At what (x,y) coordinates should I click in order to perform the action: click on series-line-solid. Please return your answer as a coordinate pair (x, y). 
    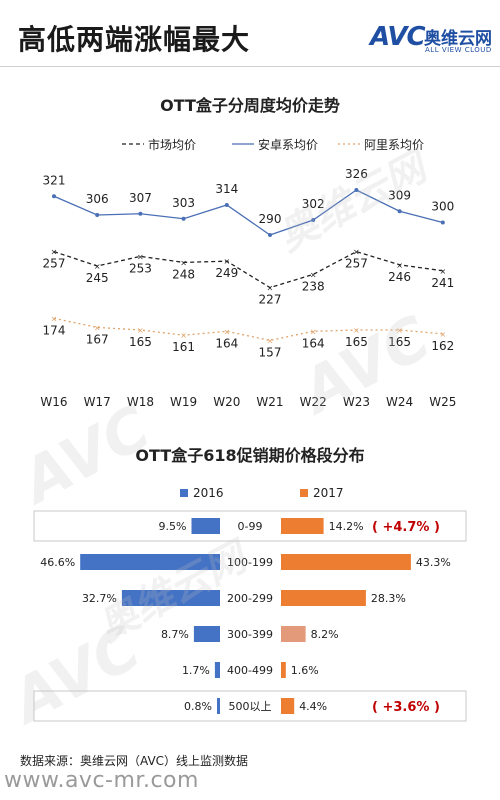
    Looking at the image, I should click on (248, 212).